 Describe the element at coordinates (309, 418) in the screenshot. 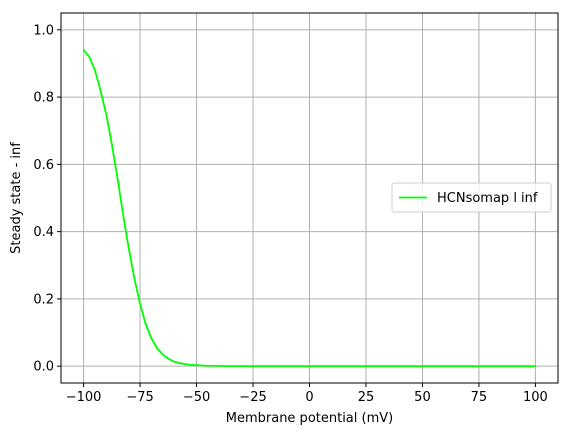

I see `x-axis-label: Membrane potential (mV)` at that location.